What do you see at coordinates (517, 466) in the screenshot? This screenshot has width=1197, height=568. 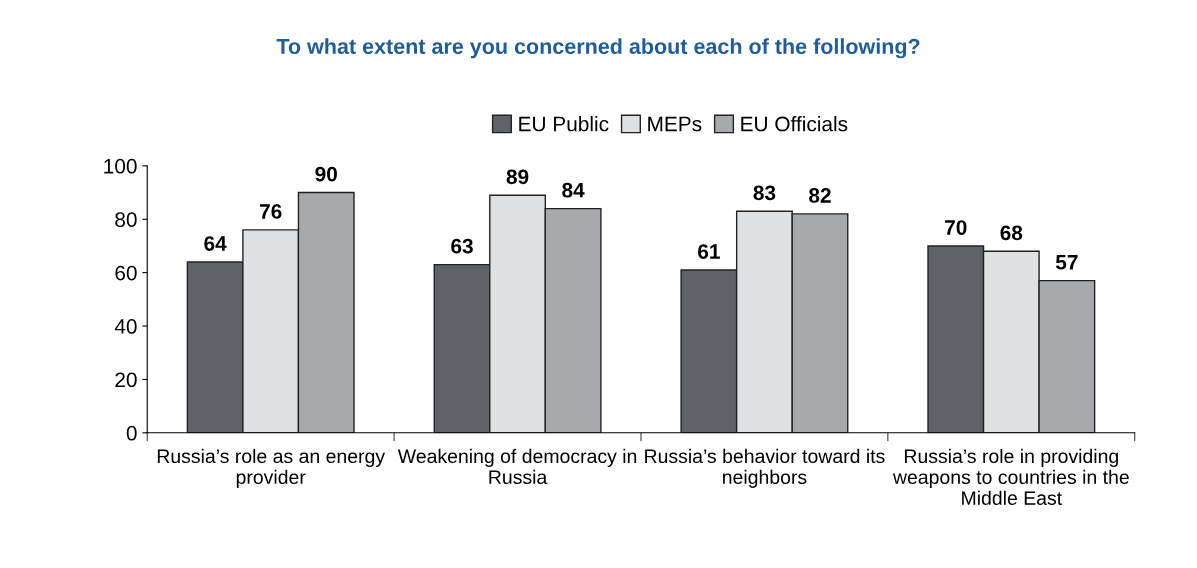 I see `x-tick-label: Weakening of democracy in Russia` at bounding box center [517, 466].